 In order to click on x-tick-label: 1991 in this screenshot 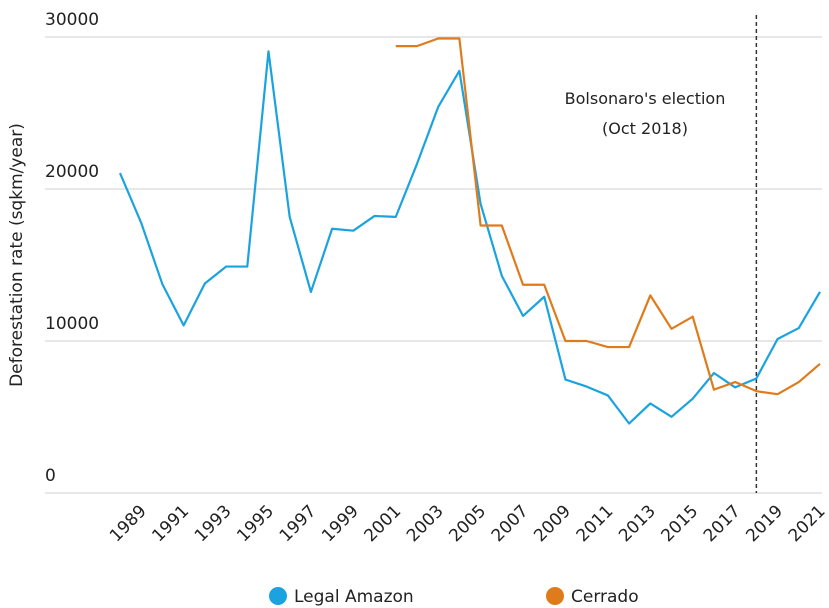, I will do `click(170, 523)`.